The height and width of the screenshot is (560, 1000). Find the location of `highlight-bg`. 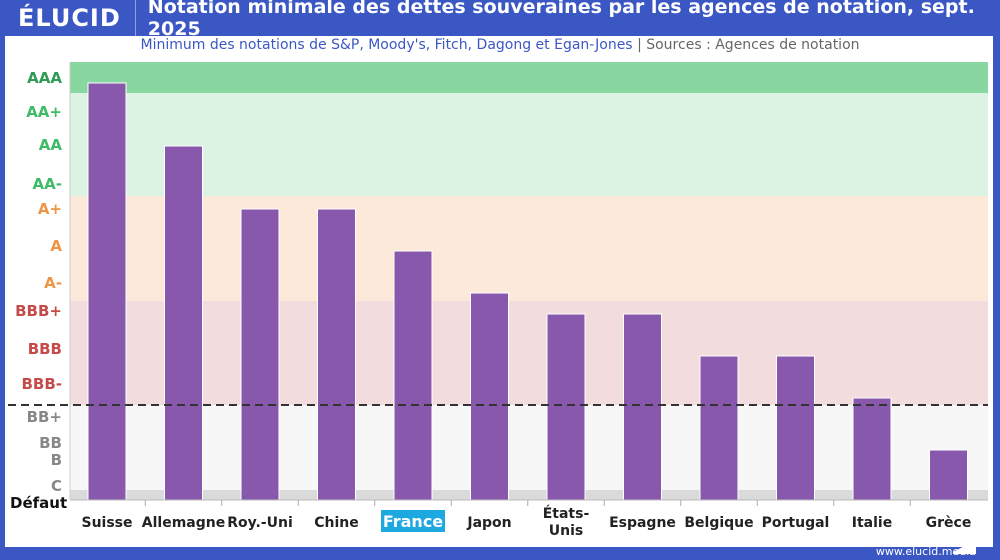

highlight-bg is located at coordinates (413, 521).